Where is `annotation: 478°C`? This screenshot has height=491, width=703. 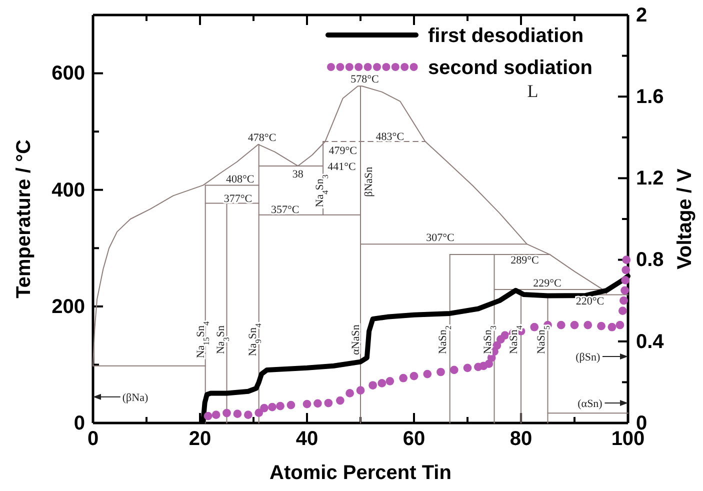
annotation: 478°C is located at coordinates (262, 138).